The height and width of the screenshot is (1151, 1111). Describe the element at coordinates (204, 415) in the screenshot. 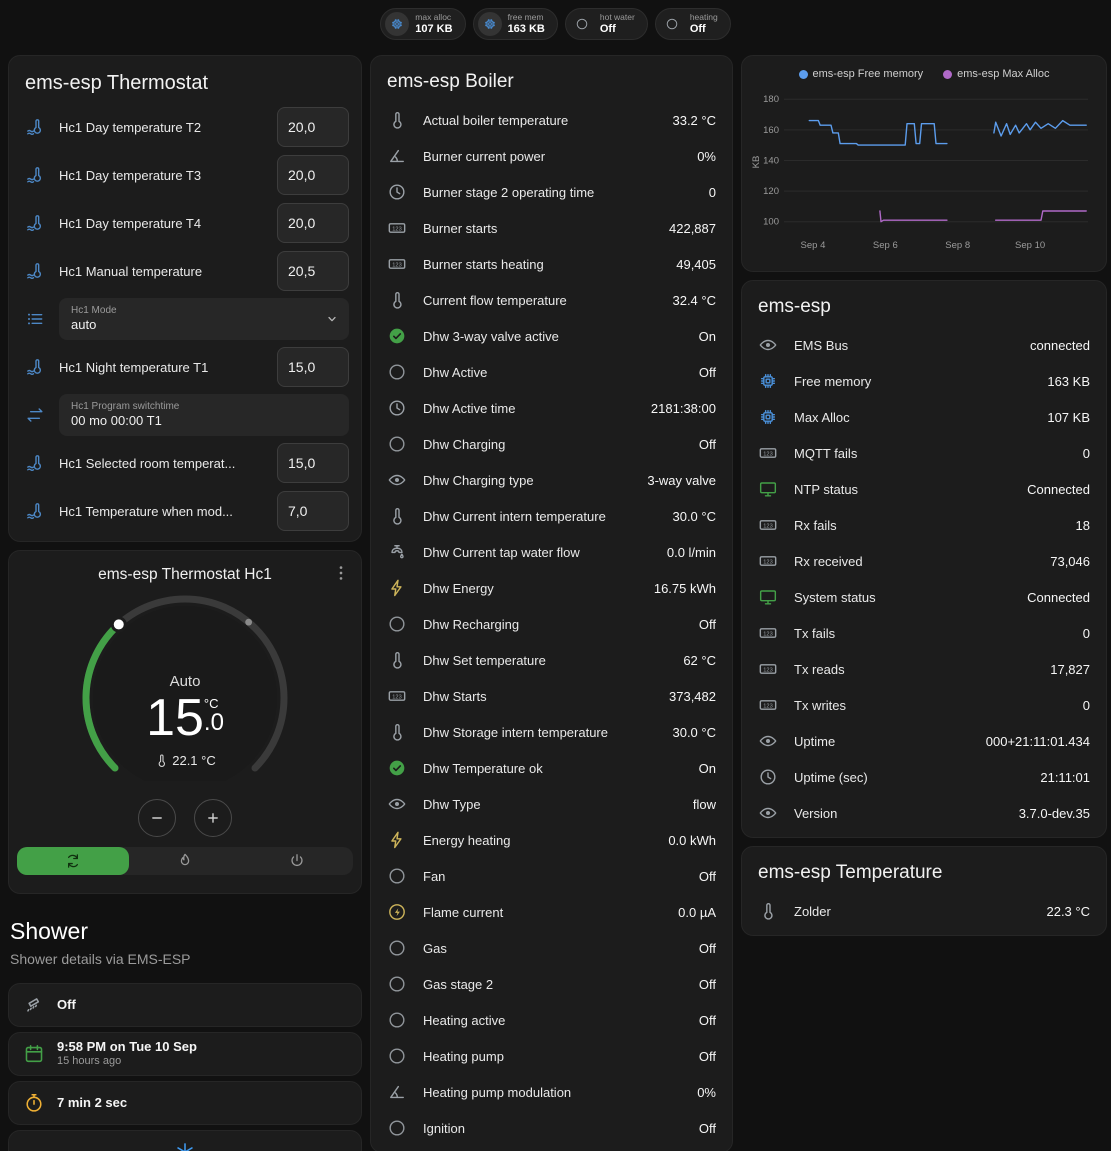

I see `text-input: Hc1 Program switchtime 00 mo 00:00 T1` at that location.